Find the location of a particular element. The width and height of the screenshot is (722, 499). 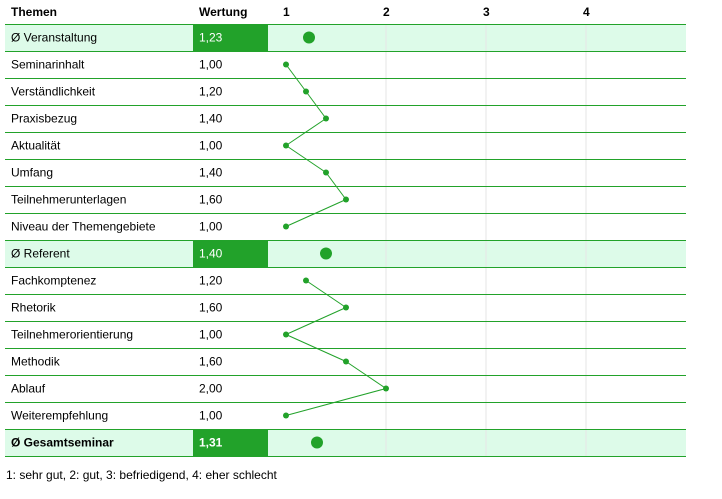

row-label: Teilnehmerunterlagen is located at coordinates (68, 200).